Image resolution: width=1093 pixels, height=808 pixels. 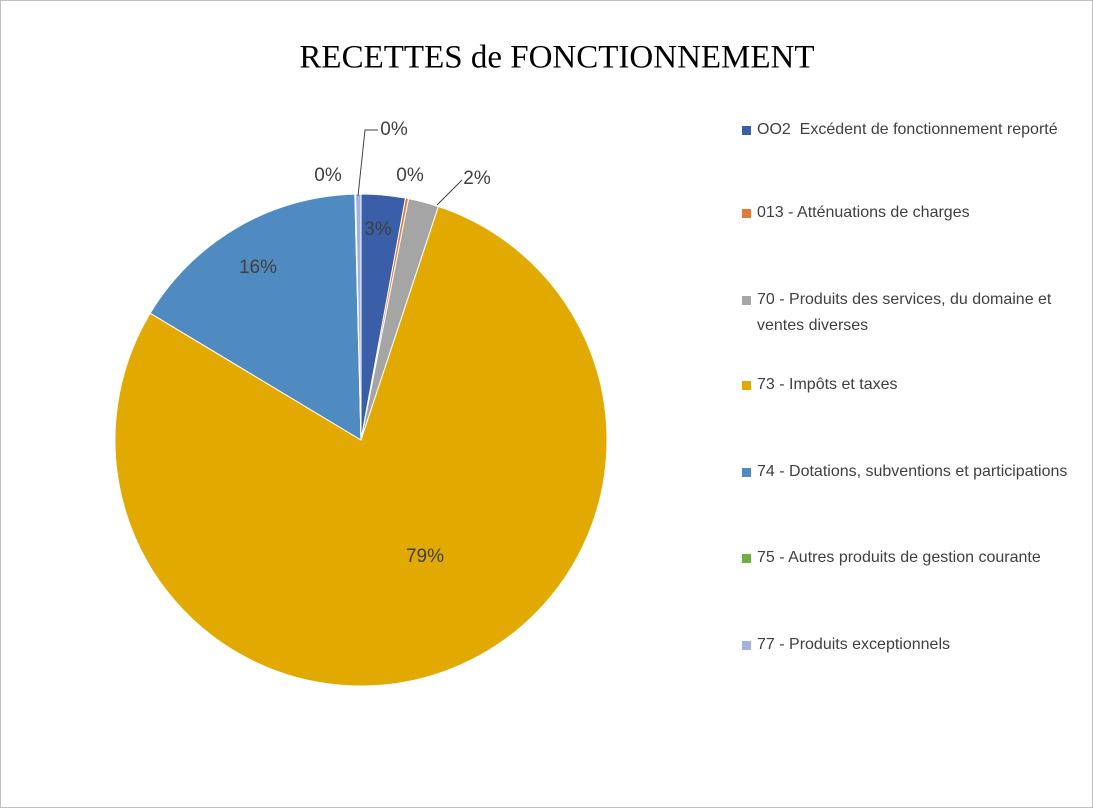 I want to click on legend-item: 75 - Autres produits de gestion courante, so click(x=907, y=558).